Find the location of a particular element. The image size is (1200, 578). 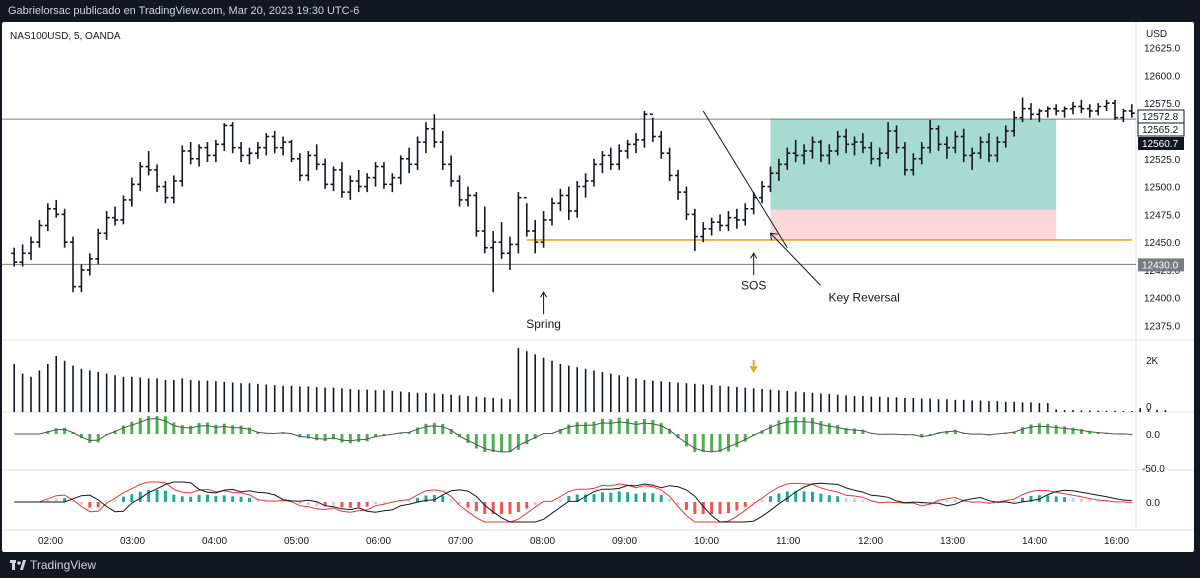

price-tick-label: 12450.0 is located at coordinates (1162, 243).